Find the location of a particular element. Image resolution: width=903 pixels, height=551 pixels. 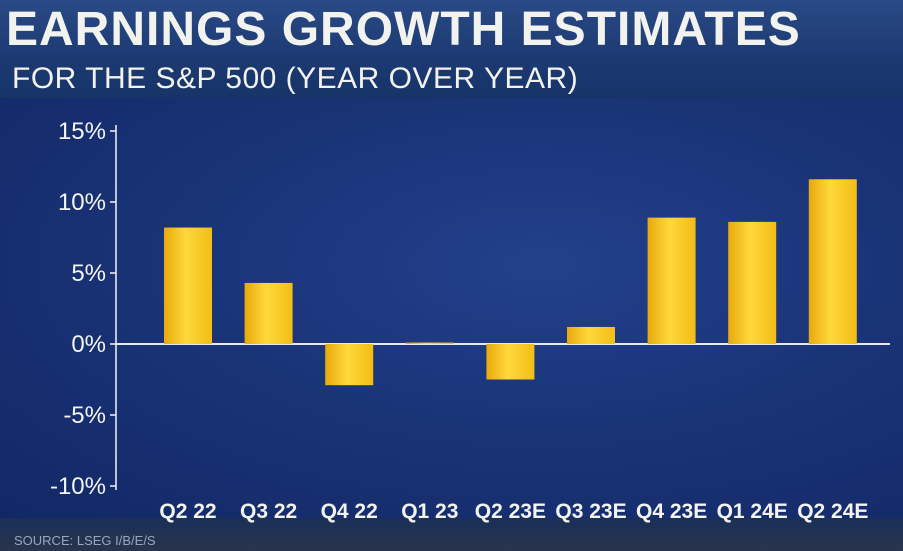

y-tick-label: 10% is located at coordinates (82, 202).